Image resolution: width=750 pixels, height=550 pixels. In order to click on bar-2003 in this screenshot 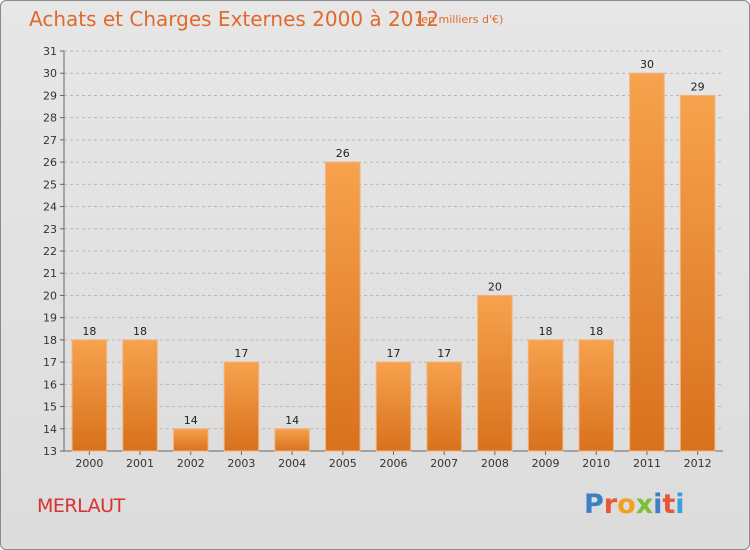, I will do `click(241, 406)`.